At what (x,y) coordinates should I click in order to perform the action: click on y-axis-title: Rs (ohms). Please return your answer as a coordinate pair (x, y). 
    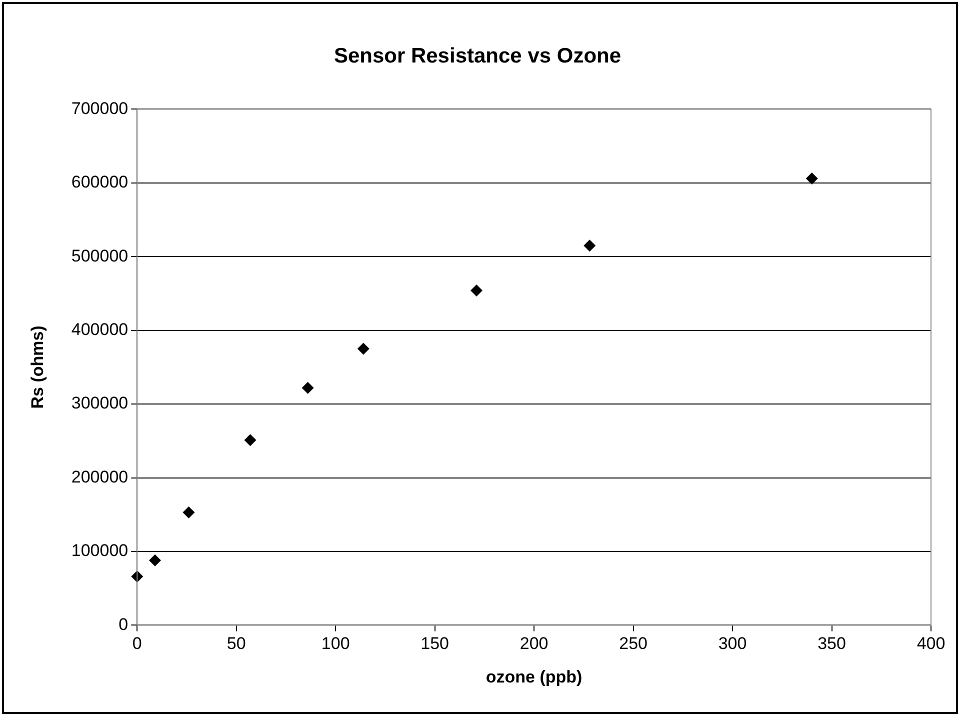
    Looking at the image, I should click on (37, 367).